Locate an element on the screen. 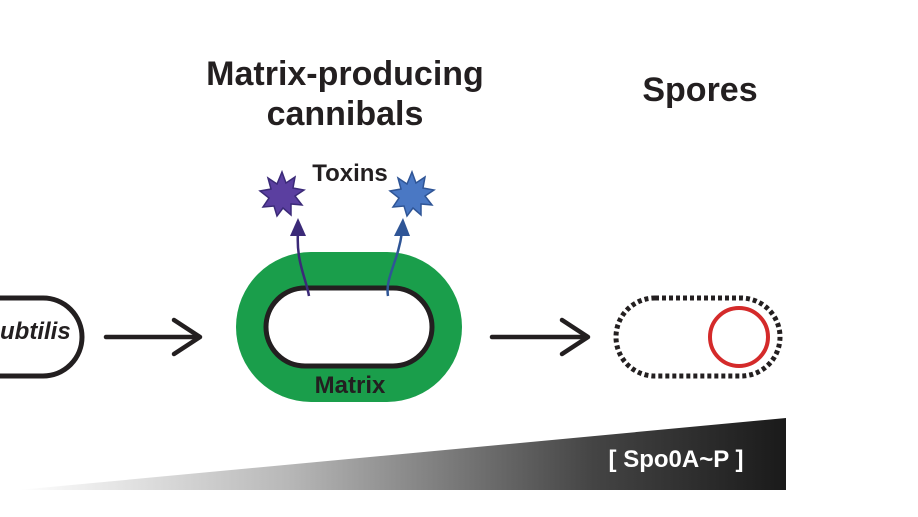 The image size is (918, 517). label-matrix: Matrix is located at coordinates (350, 385).